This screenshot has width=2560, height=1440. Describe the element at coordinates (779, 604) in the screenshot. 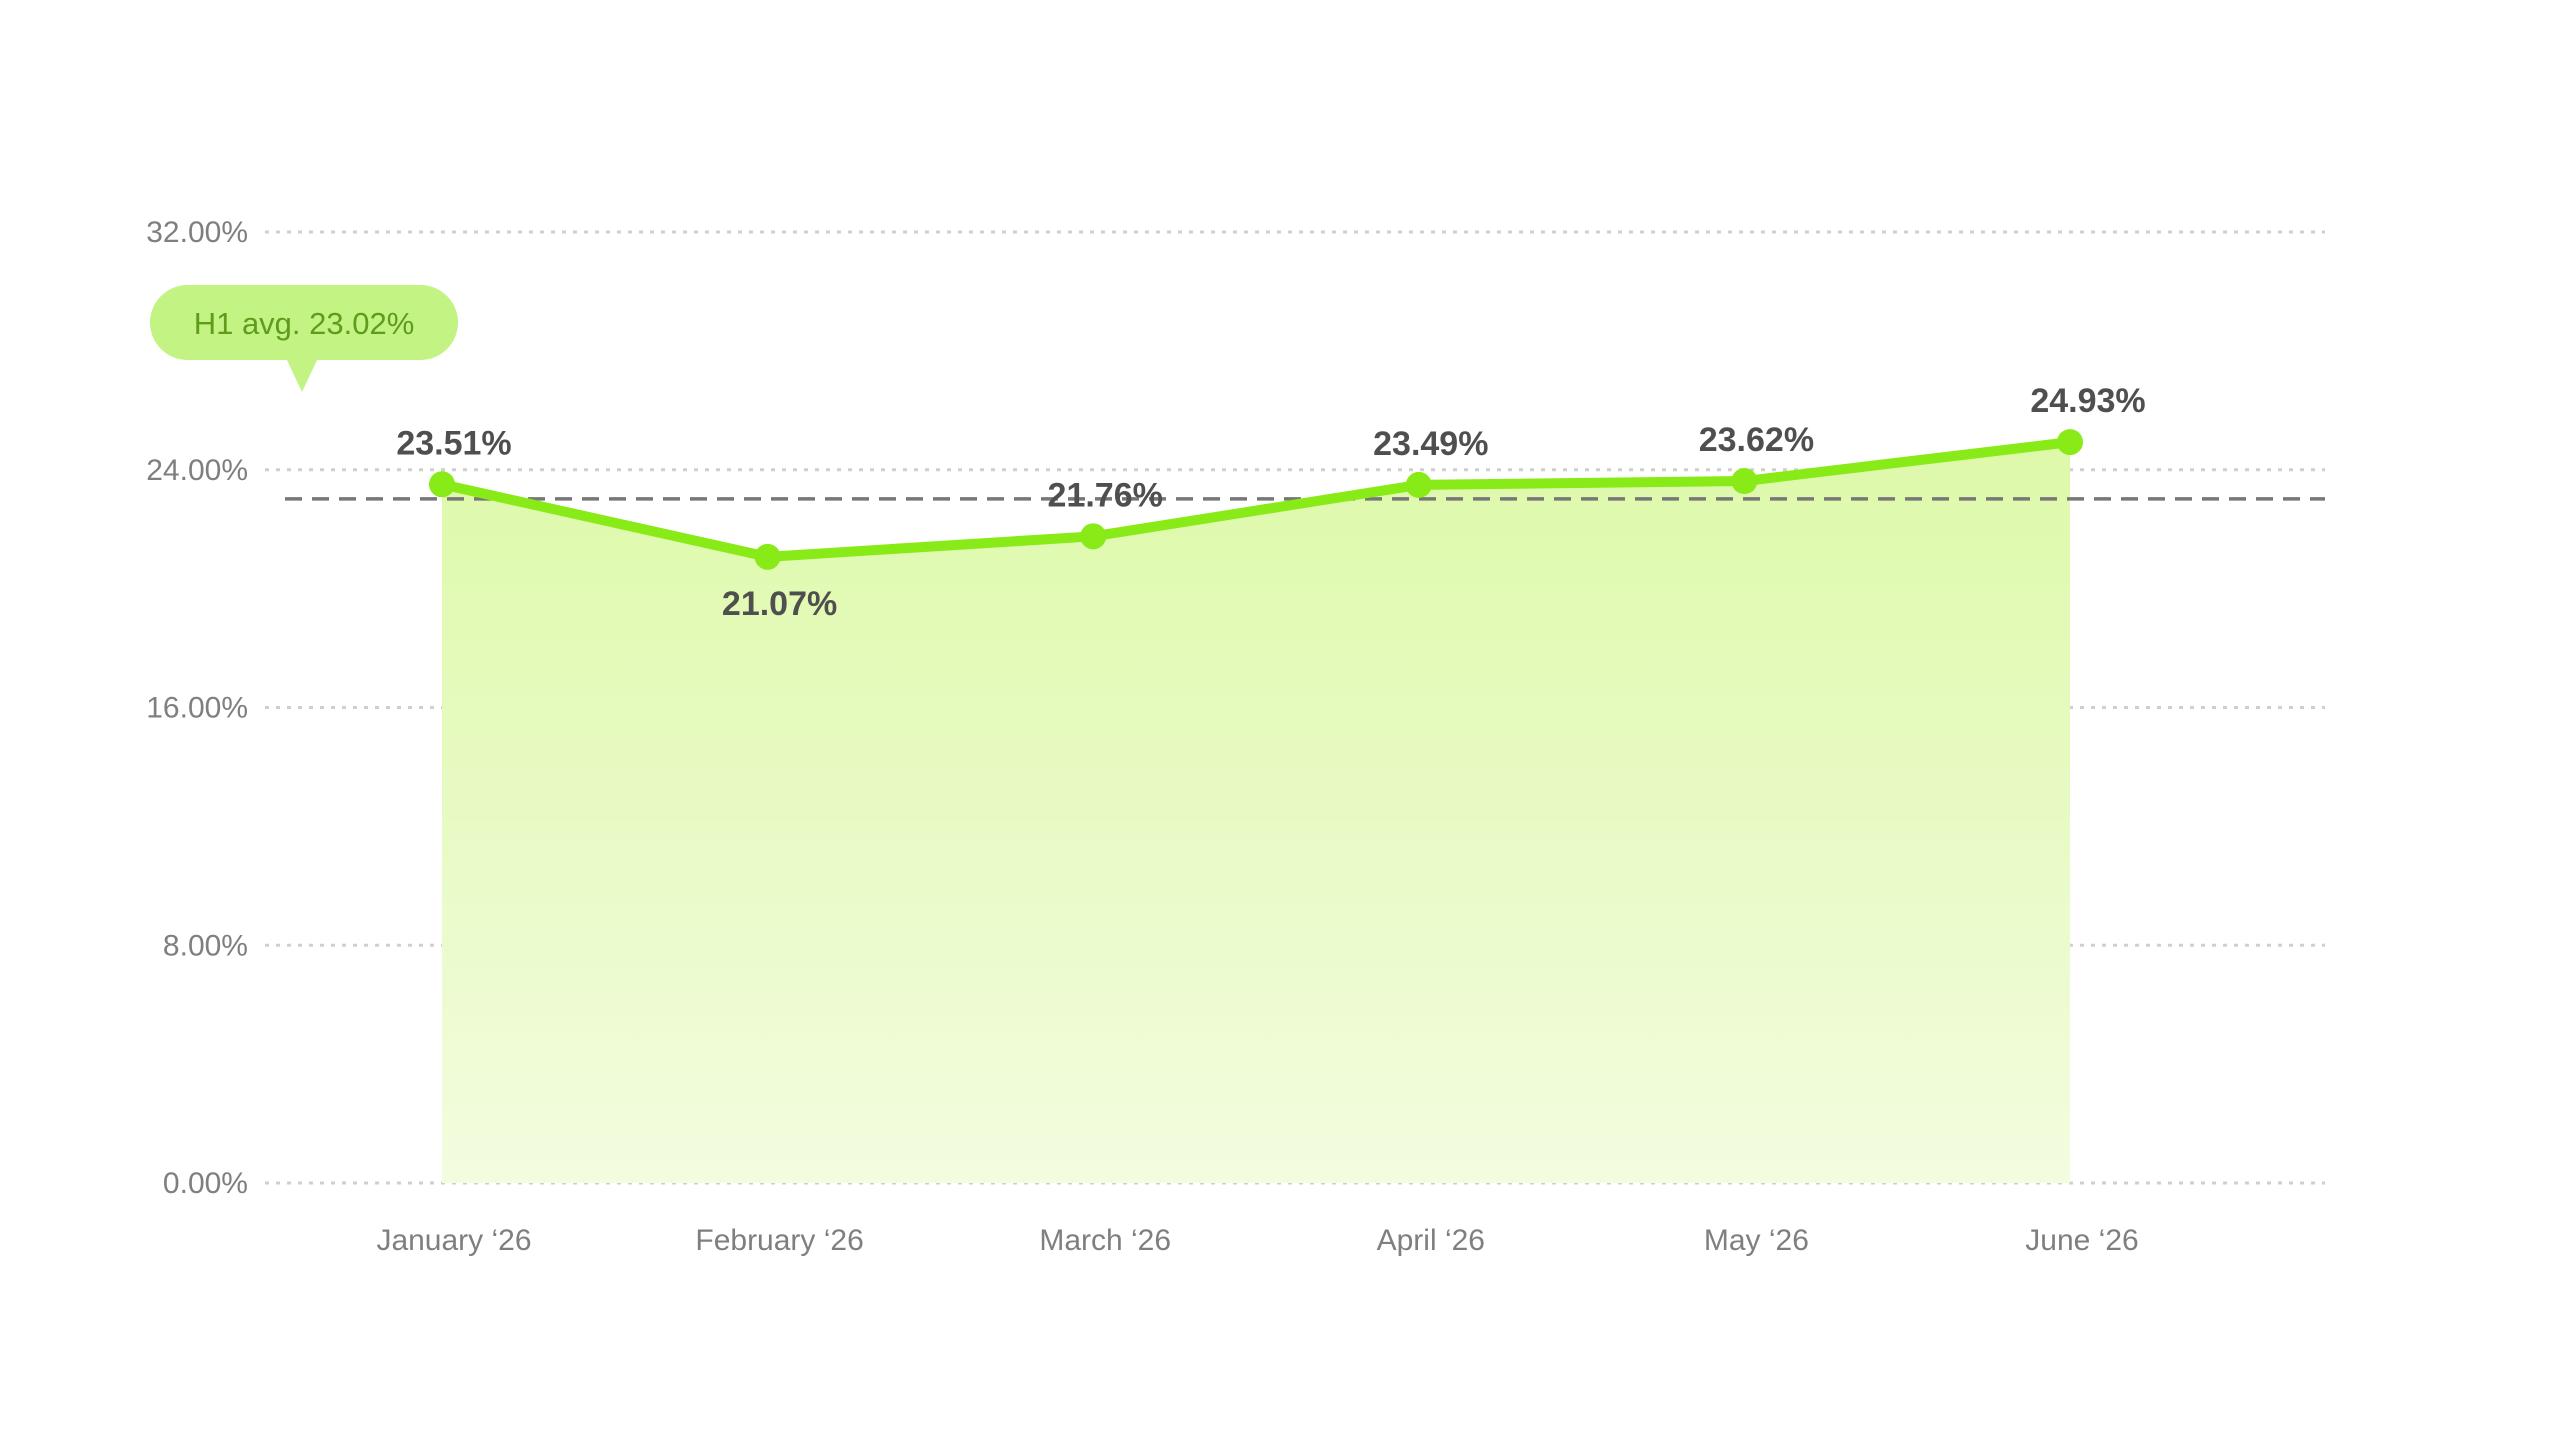

I see `data-label: 21.07%` at that location.